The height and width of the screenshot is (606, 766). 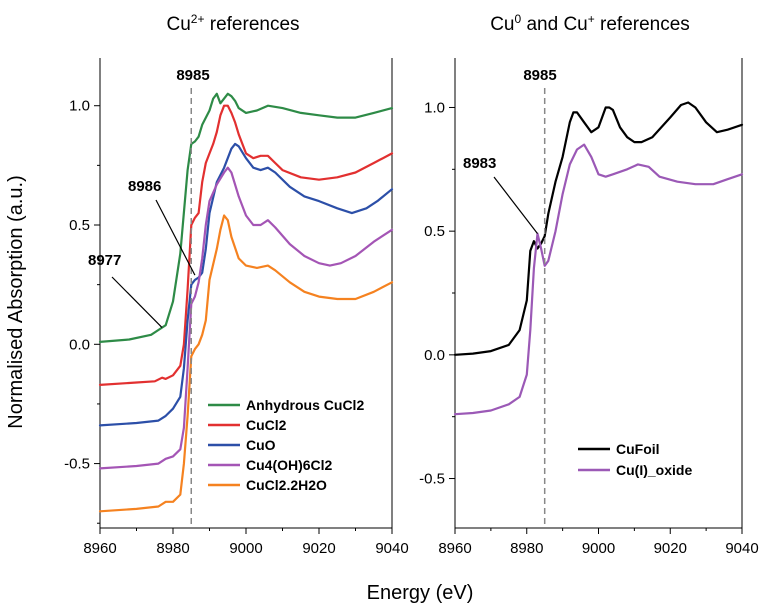 What do you see at coordinates (590, 23) in the screenshot?
I see `right-panel-title: Cu0 and Cu+ references` at bounding box center [590, 23].